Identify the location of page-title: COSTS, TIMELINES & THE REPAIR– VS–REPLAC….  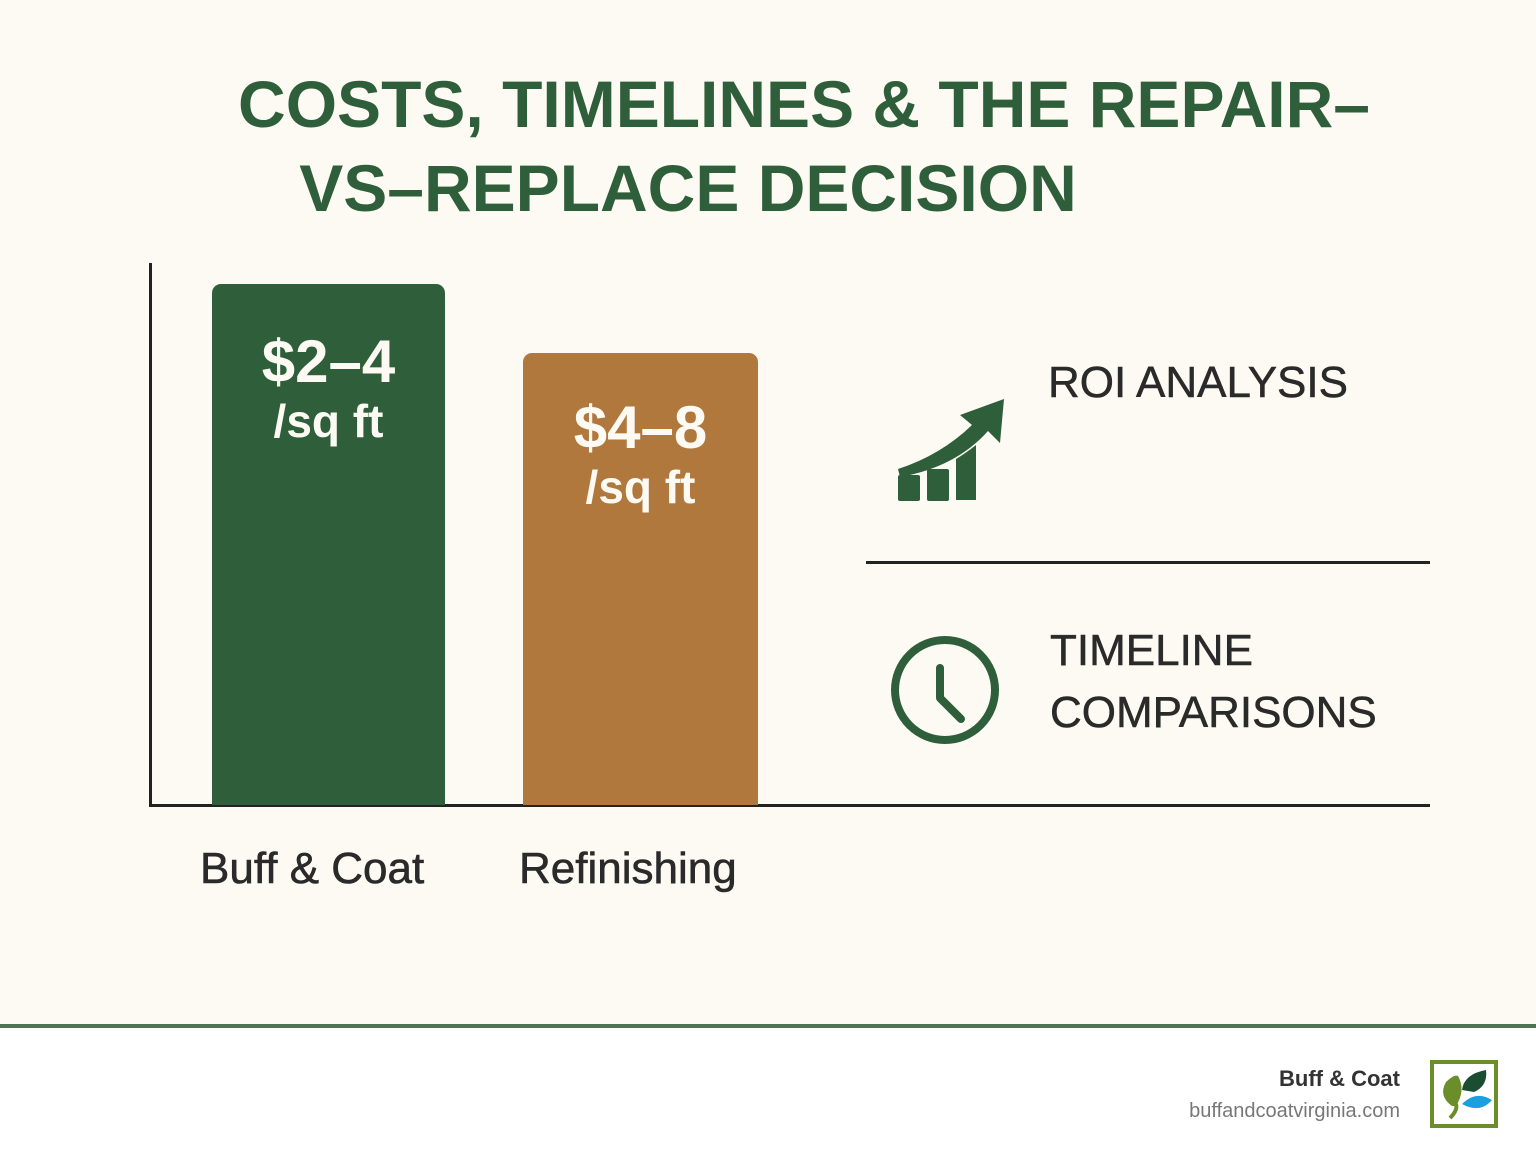
(768, 146).